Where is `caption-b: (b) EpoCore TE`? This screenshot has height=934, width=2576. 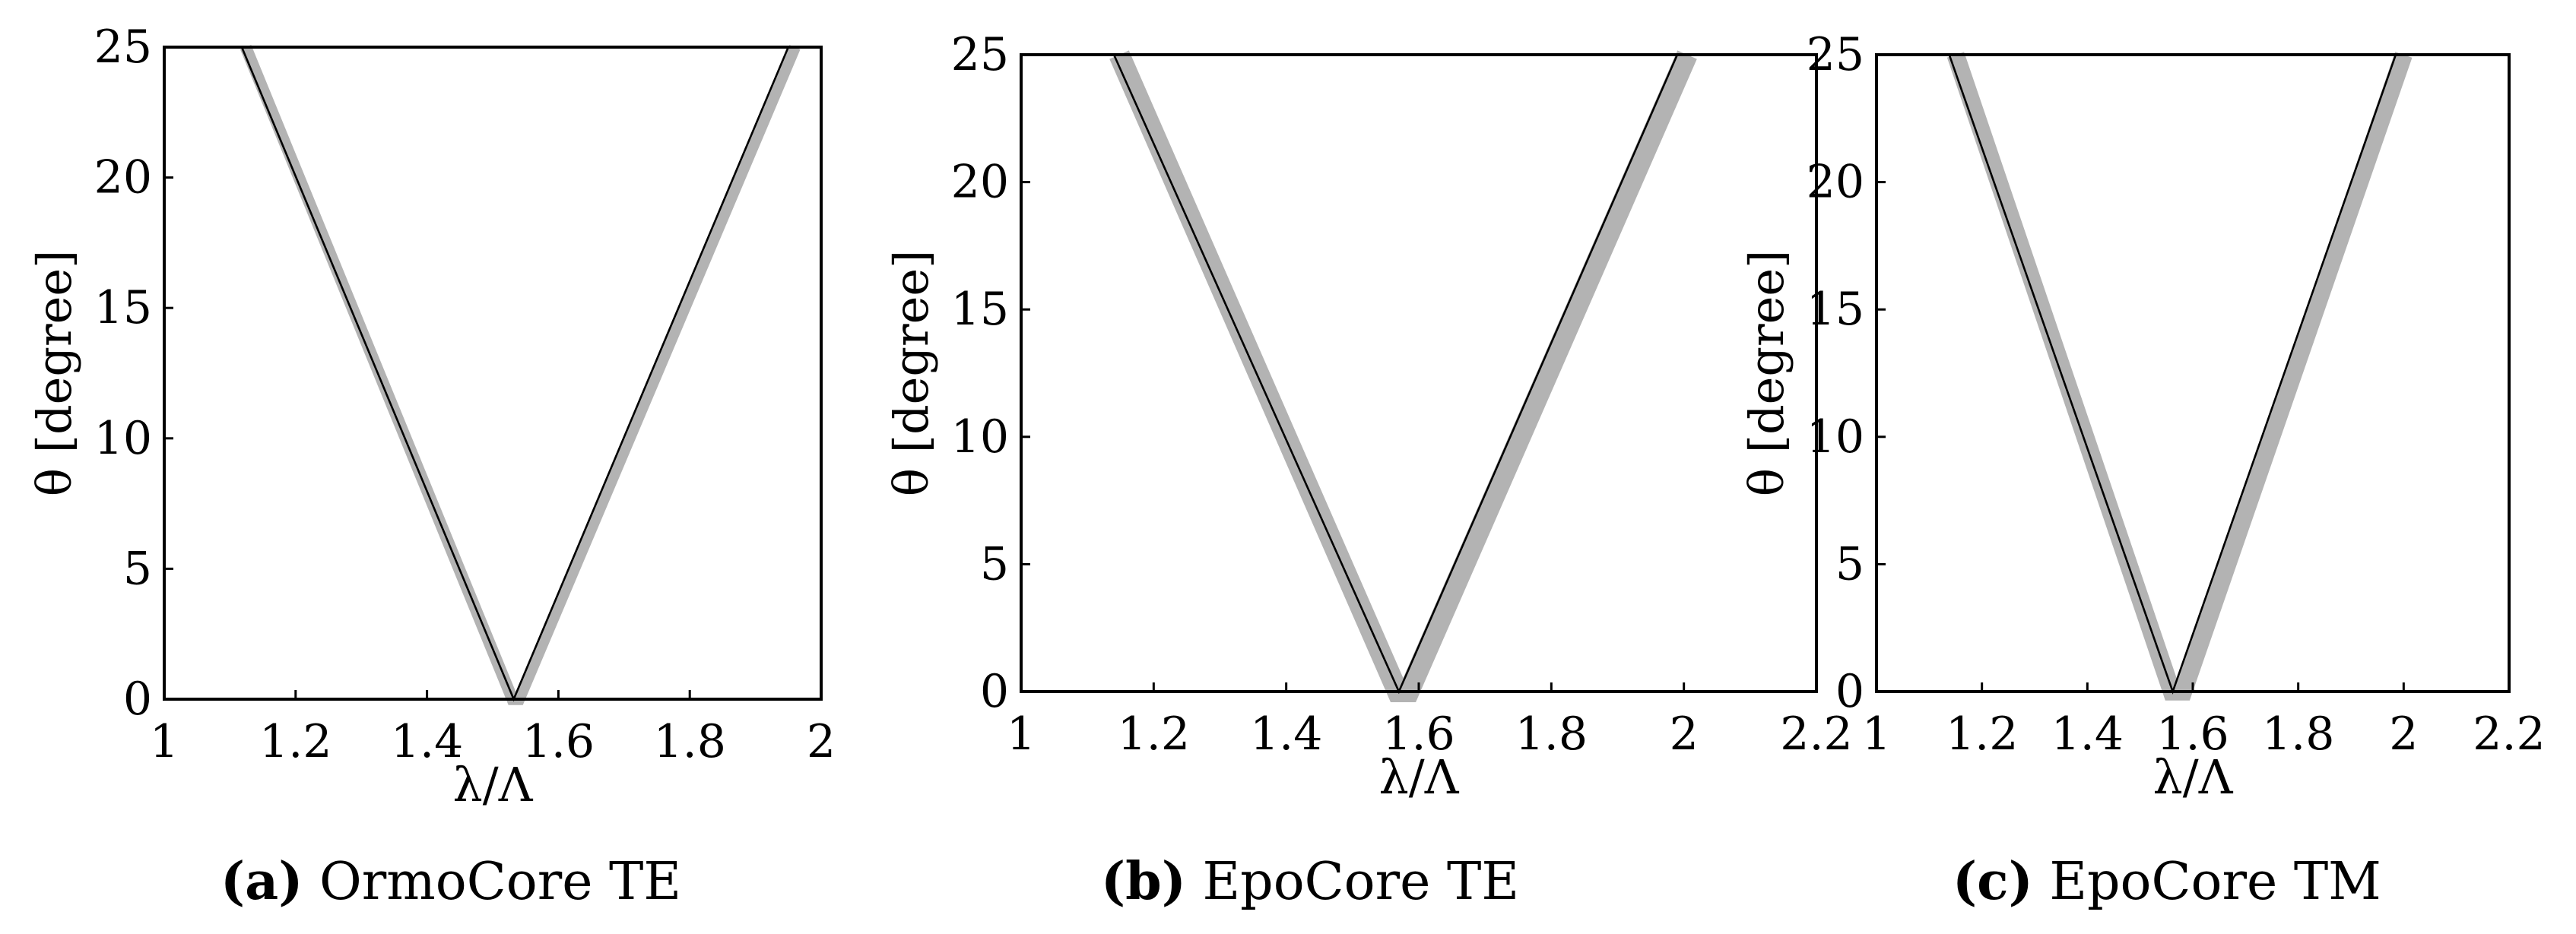
caption-b: (b) EpoCore TE is located at coordinates (1310, 881).